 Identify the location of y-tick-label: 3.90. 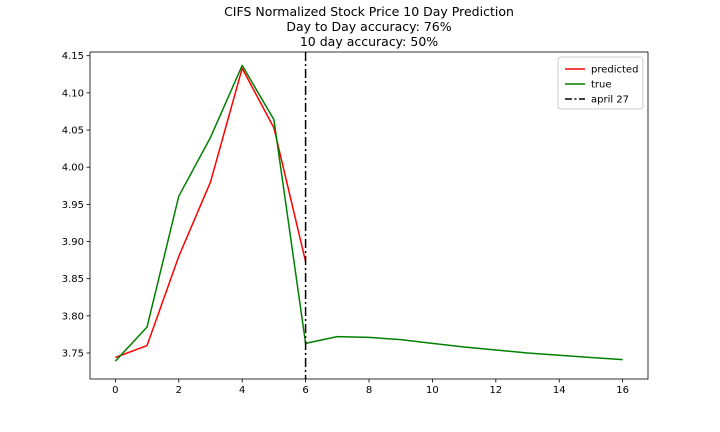
(73, 242).